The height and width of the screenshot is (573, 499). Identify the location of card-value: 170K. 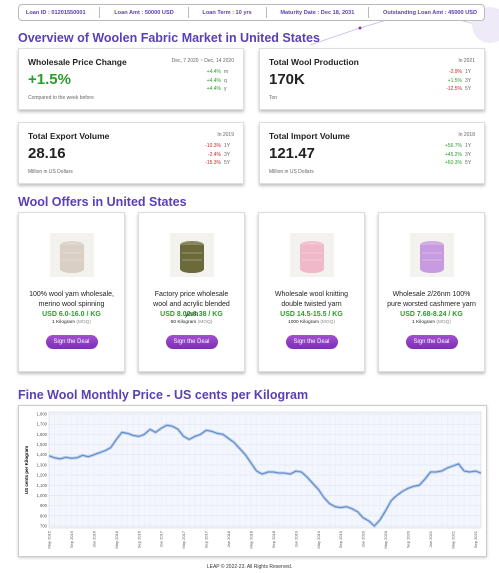
(287, 79).